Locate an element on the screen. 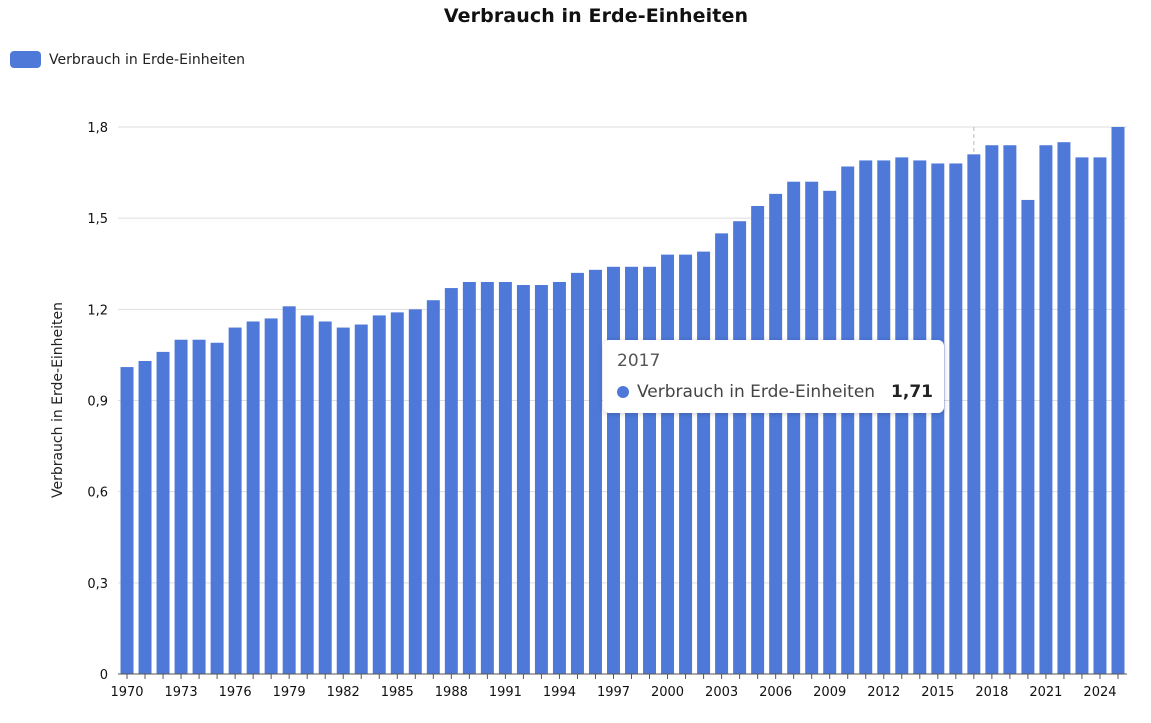  y-tick-label: 0,6 is located at coordinates (97, 493).